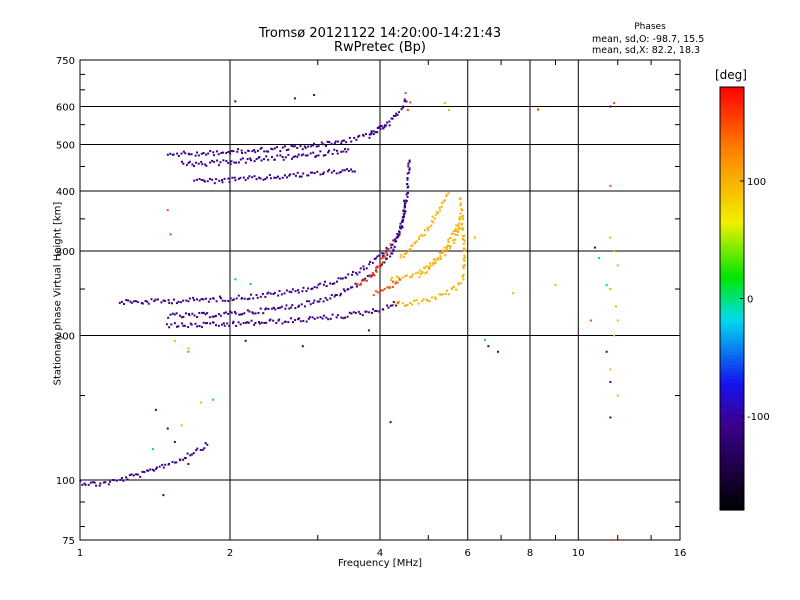  Describe the element at coordinates (380, 553) in the screenshot. I see `x-tick-label: 4` at that location.